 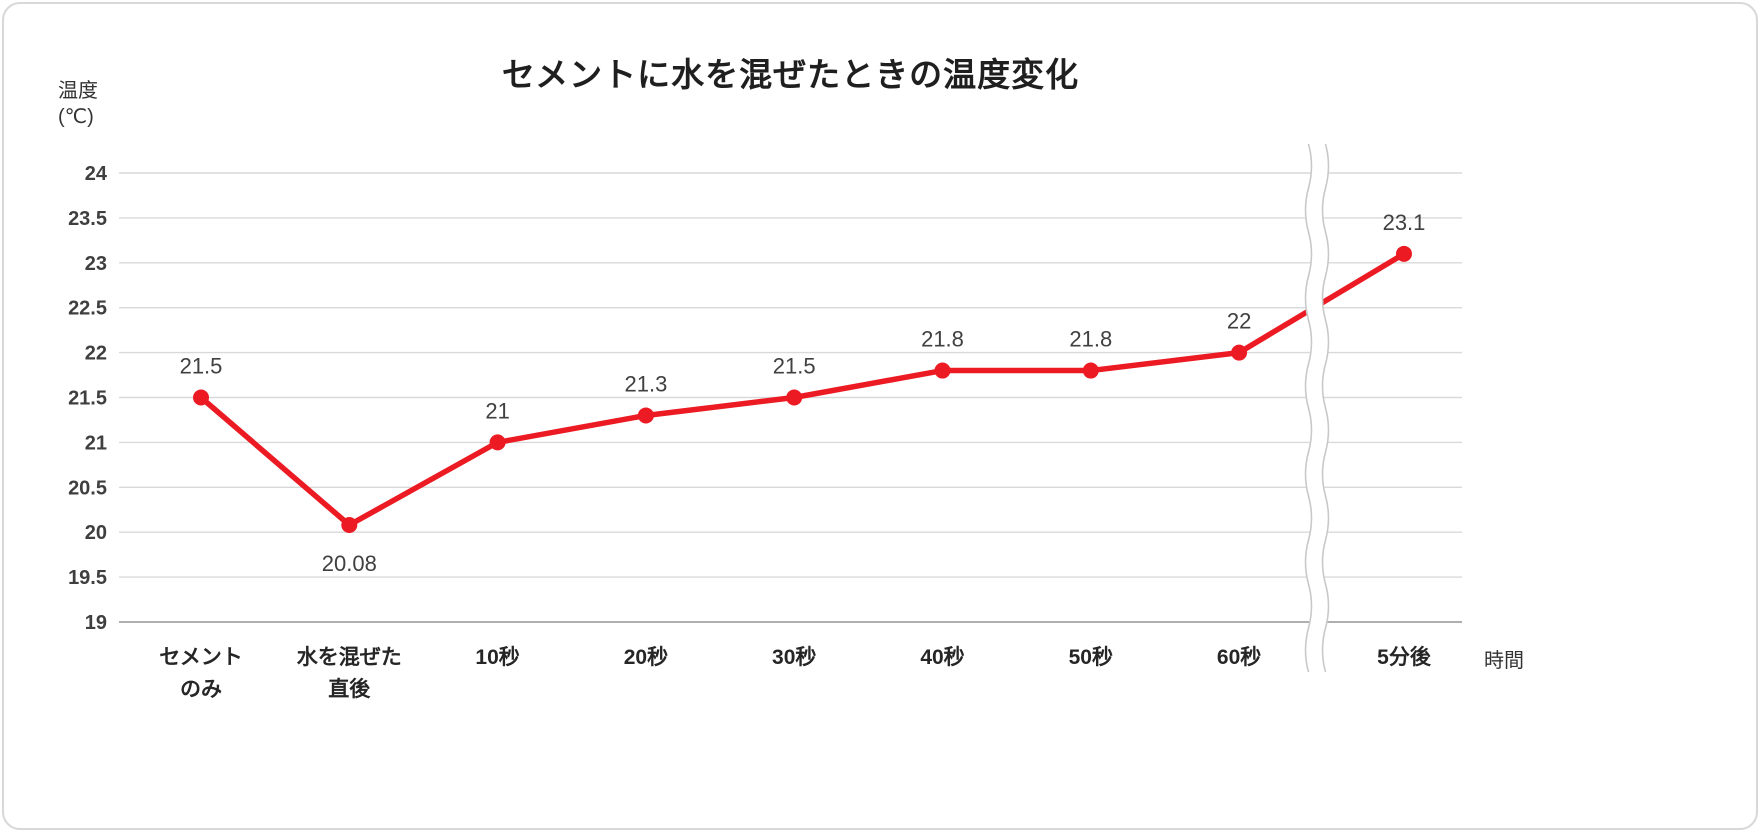 What do you see at coordinates (87, 309) in the screenshot?
I see `y-tick-label: 22.5` at bounding box center [87, 309].